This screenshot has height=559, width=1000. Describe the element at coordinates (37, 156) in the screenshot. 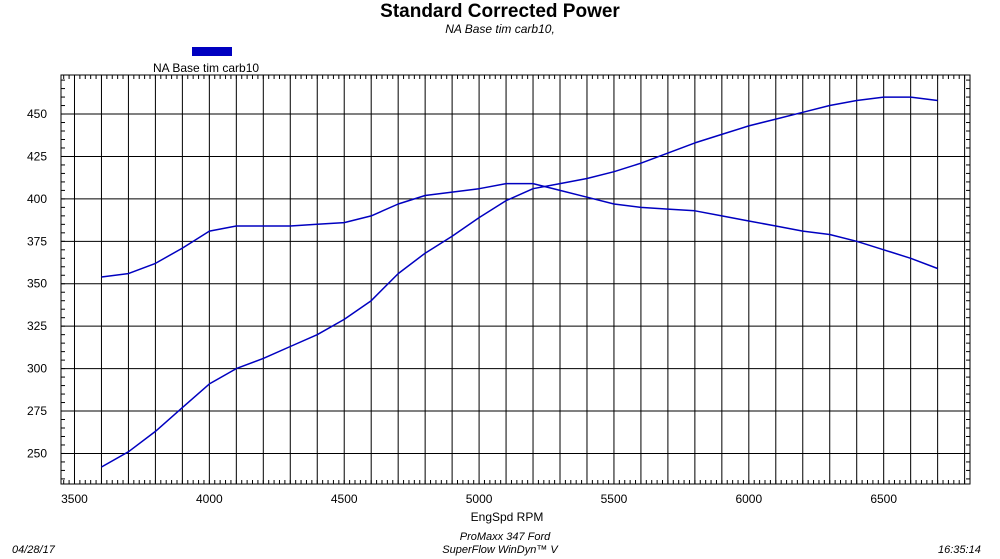

I see `y-tick-label: 425` at that location.